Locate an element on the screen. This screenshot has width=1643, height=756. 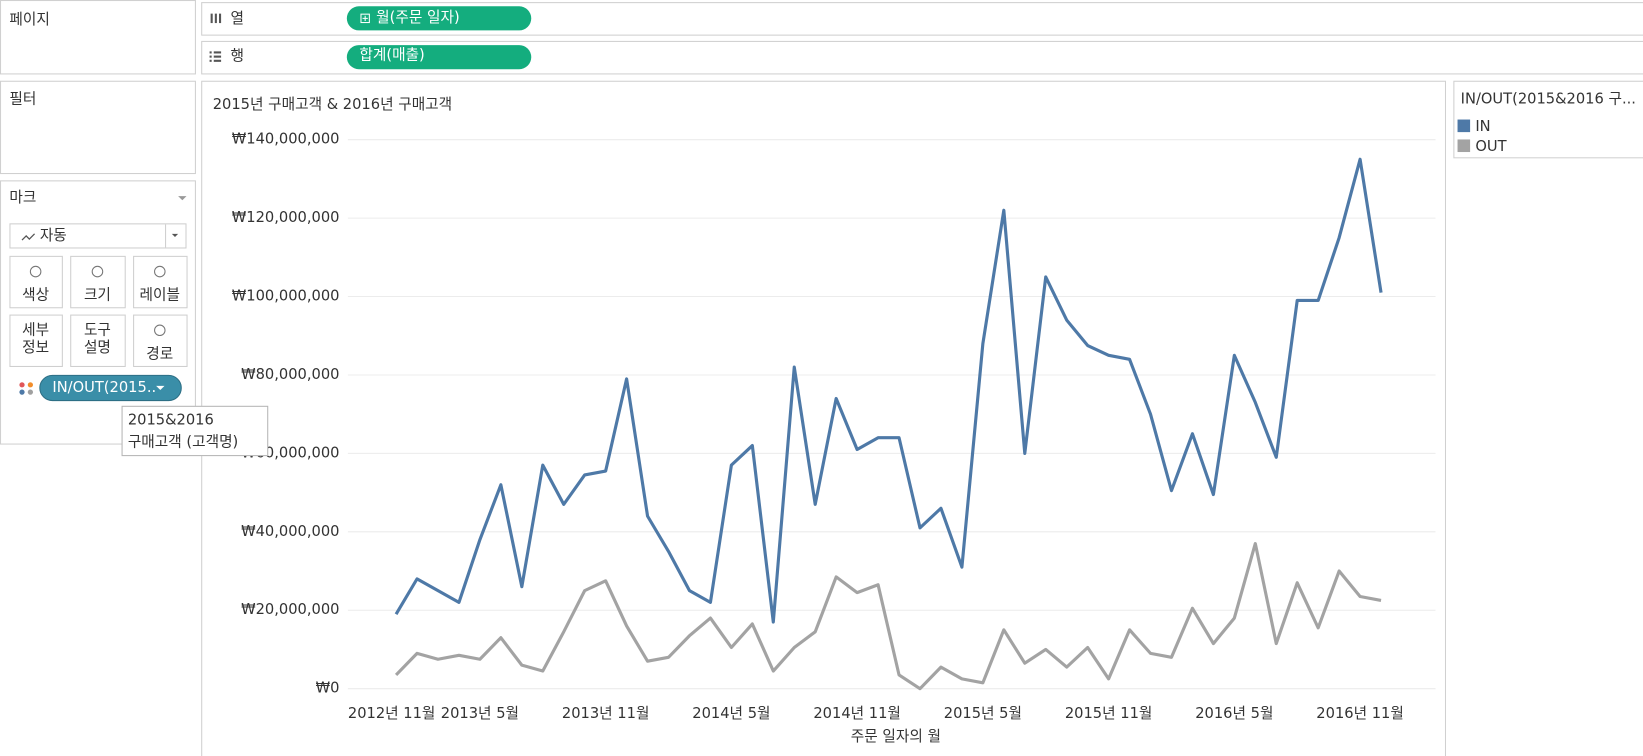
button-label: 색상 is located at coordinates (35, 295).